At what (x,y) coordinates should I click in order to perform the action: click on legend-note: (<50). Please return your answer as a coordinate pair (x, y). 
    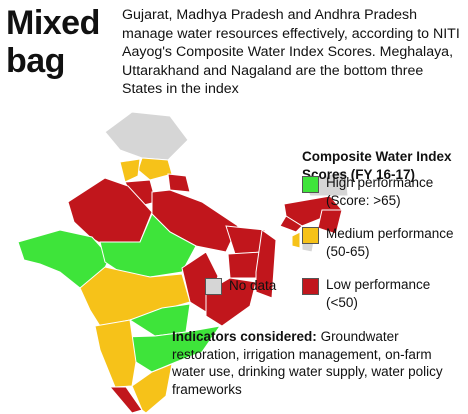
    Looking at the image, I should click on (342, 302).